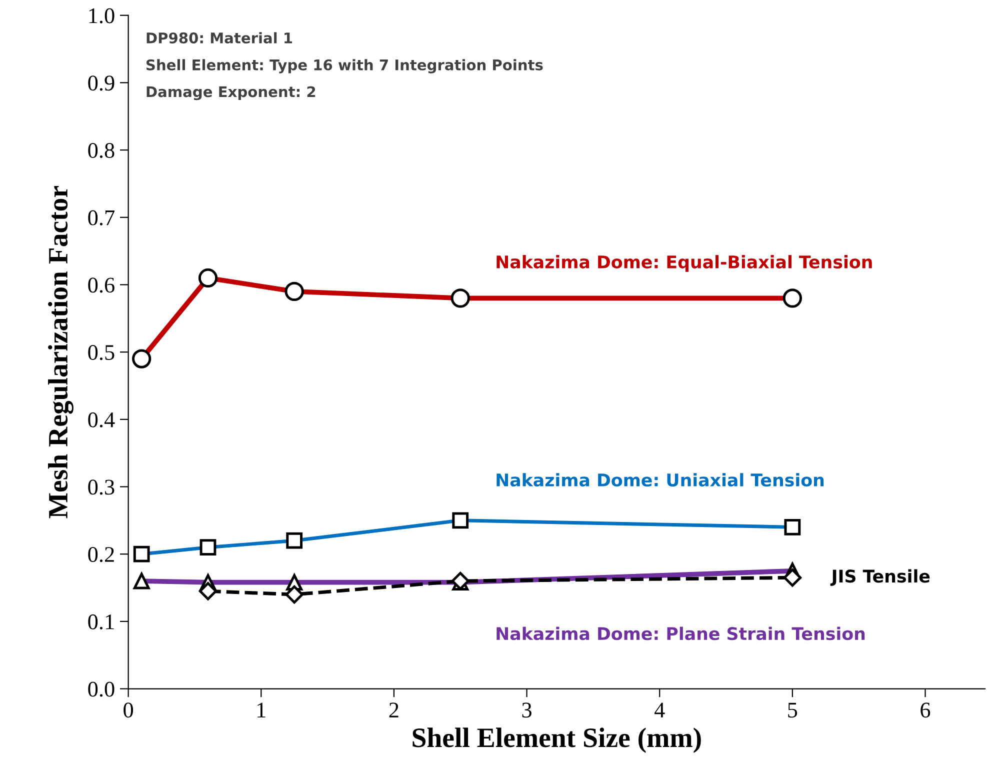 The width and height of the screenshot is (987, 767). I want to click on y-tick-label: 0.4, so click(101, 420).